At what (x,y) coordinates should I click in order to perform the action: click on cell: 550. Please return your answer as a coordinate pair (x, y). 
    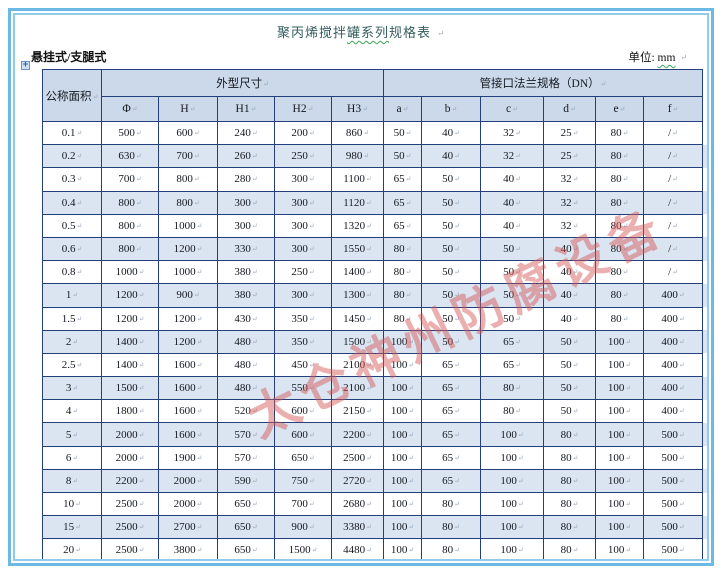
    Looking at the image, I should click on (303, 388).